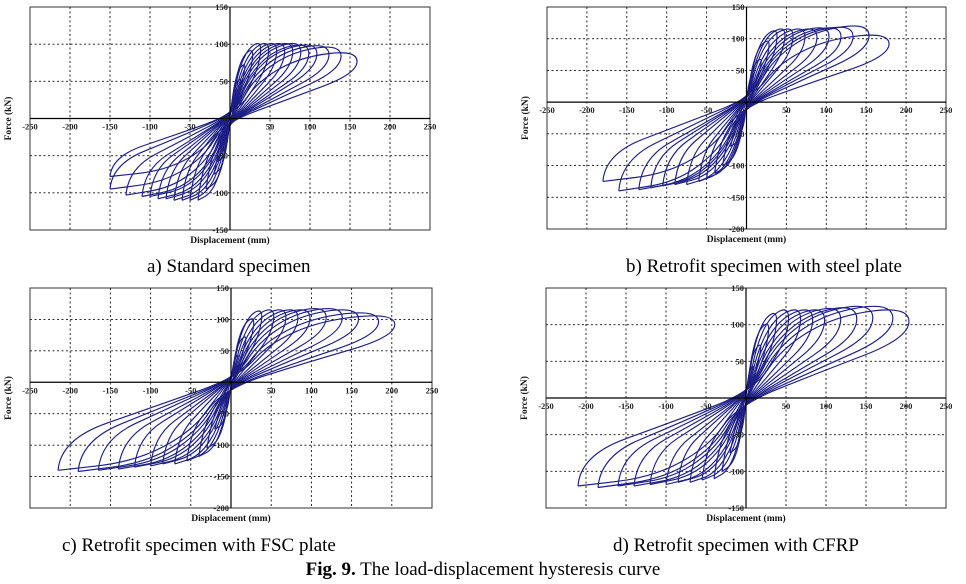 This screenshot has width=966, height=584. What do you see at coordinates (229, 266) in the screenshot?
I see `caption-a: a) Standard specimen` at bounding box center [229, 266].